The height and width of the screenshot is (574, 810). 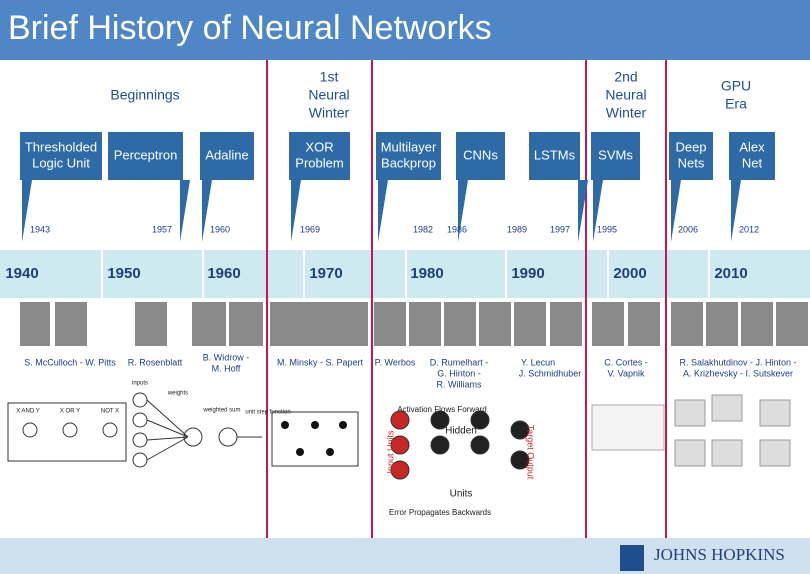 I want to click on year-label: 1997, so click(x=560, y=229).